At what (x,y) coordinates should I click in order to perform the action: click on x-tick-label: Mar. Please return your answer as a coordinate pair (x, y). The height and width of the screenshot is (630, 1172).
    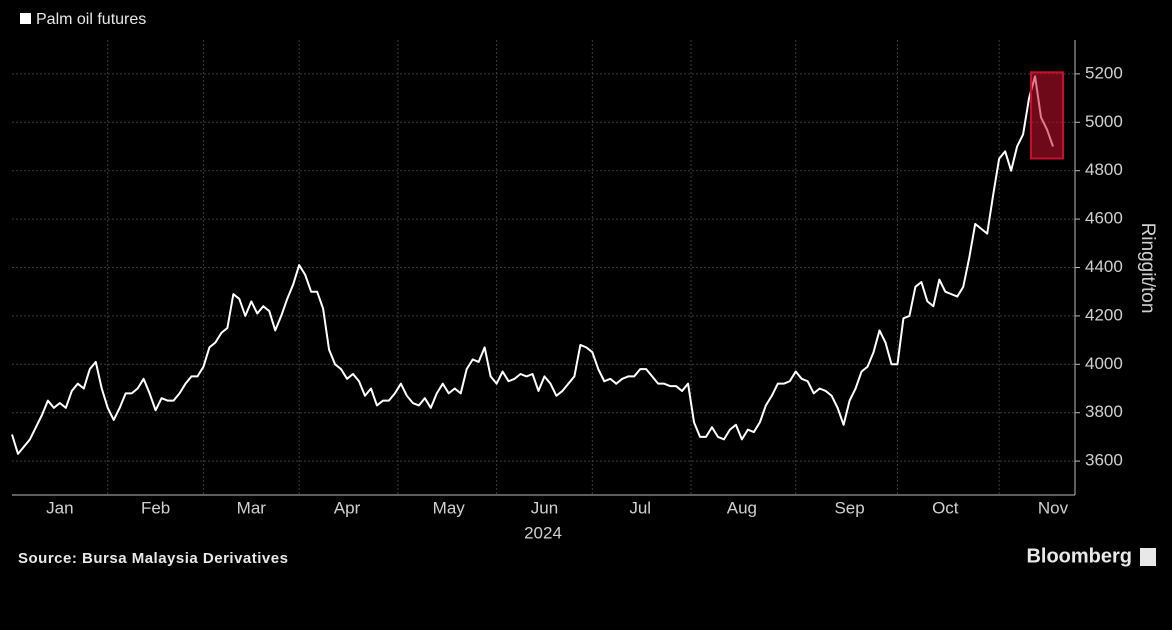
    Looking at the image, I should click on (252, 507).